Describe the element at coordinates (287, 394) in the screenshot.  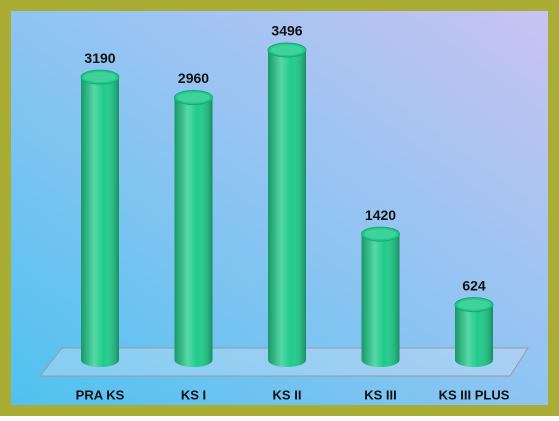
I see `x-tick-label: KS II` at that location.